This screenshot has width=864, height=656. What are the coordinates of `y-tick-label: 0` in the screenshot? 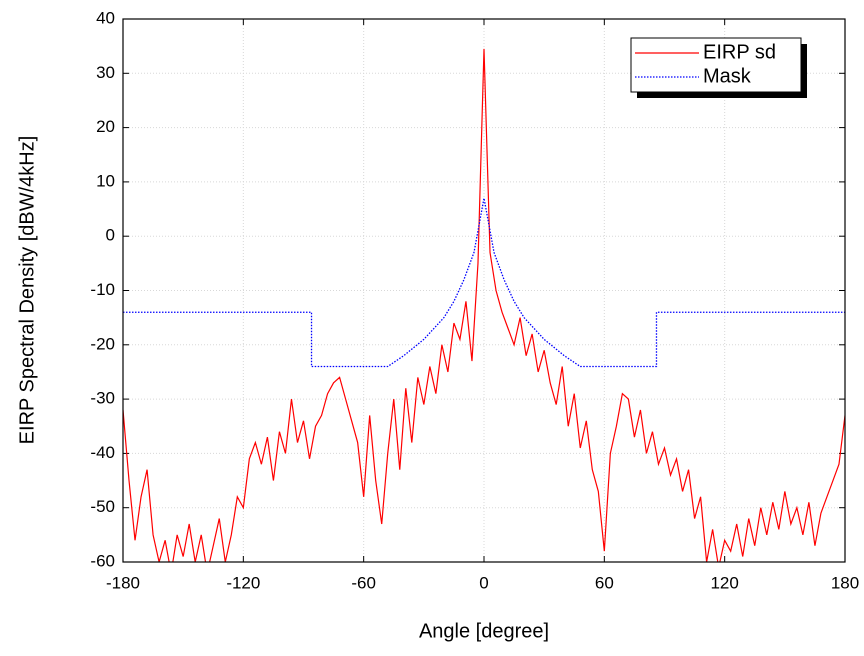 It's located at (110, 235).